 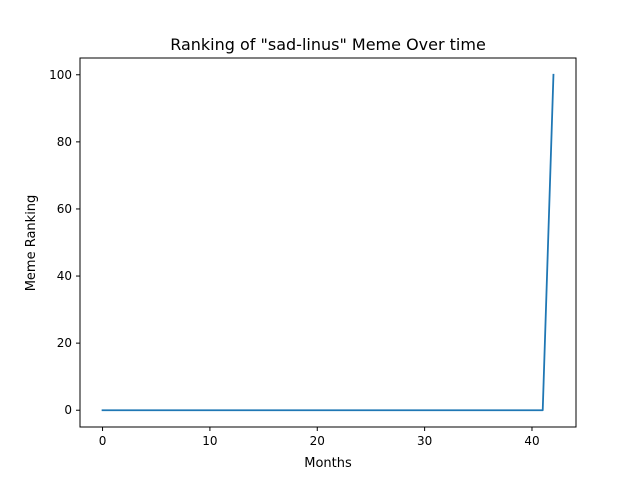 What do you see at coordinates (64, 142) in the screenshot?
I see `y-tick-label: 80` at bounding box center [64, 142].